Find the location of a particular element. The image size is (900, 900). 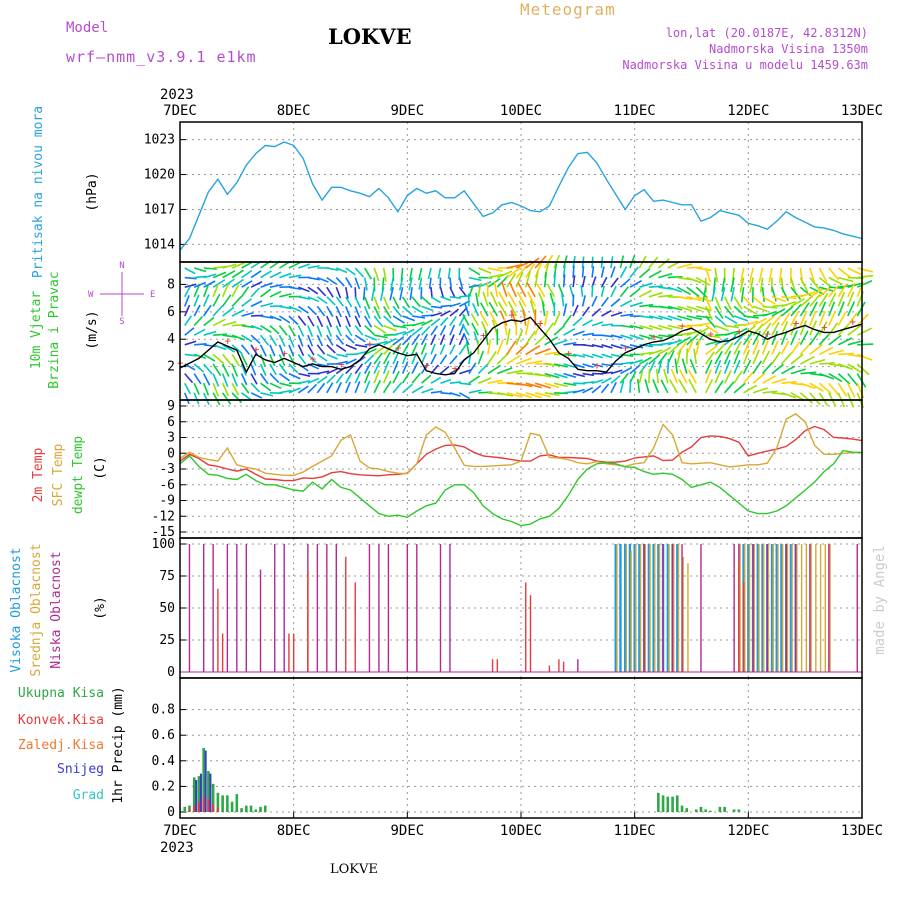

snow-precip-bar is located at coordinates (210, 792).